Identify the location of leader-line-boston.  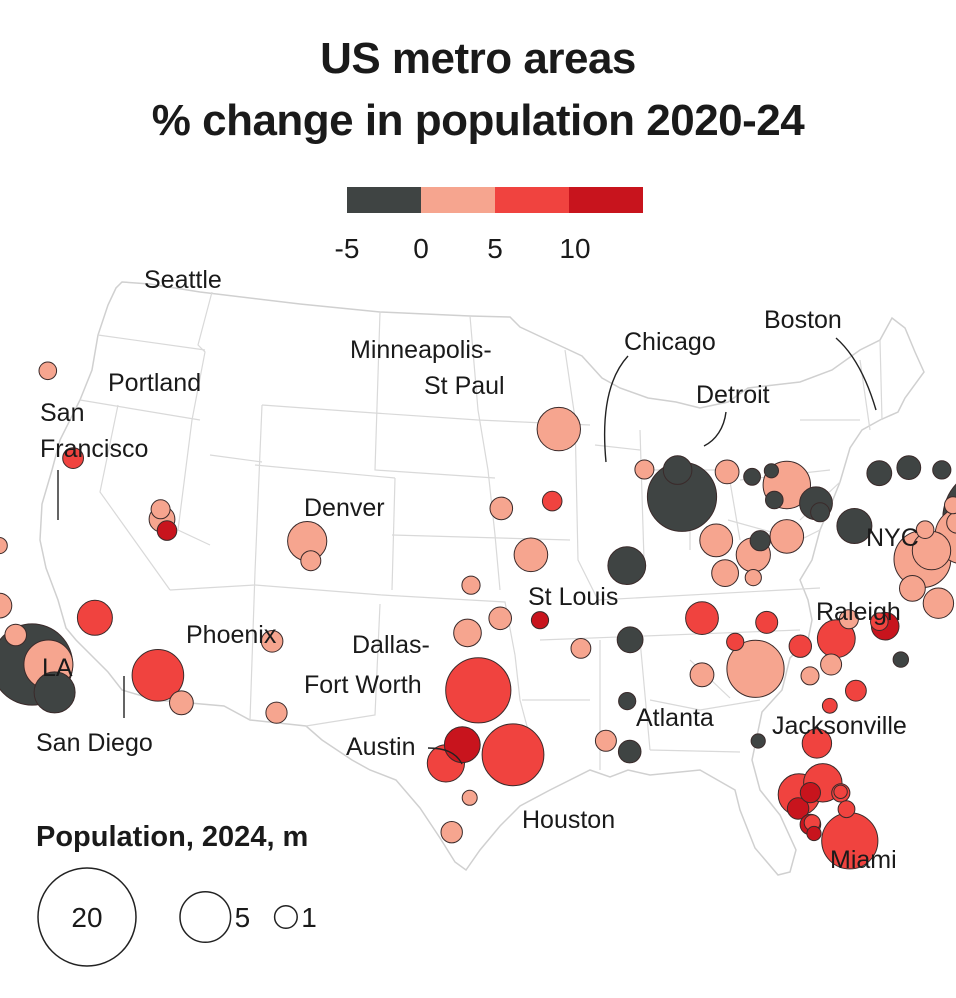
(856, 374).